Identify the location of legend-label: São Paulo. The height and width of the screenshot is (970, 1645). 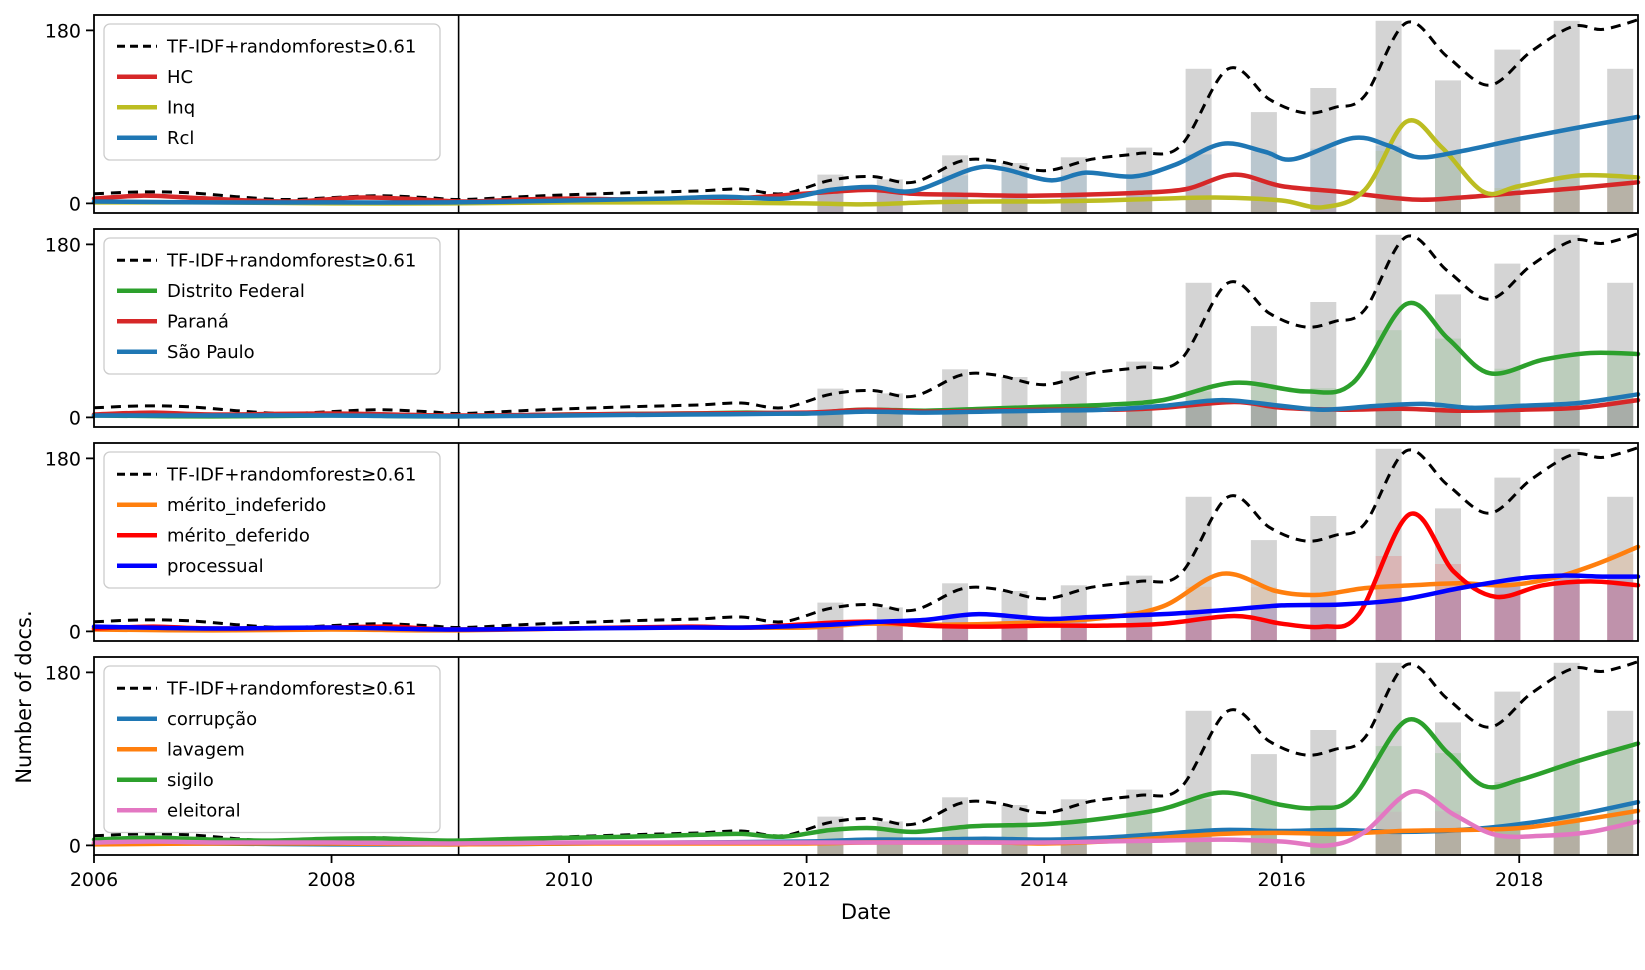
(211, 352).